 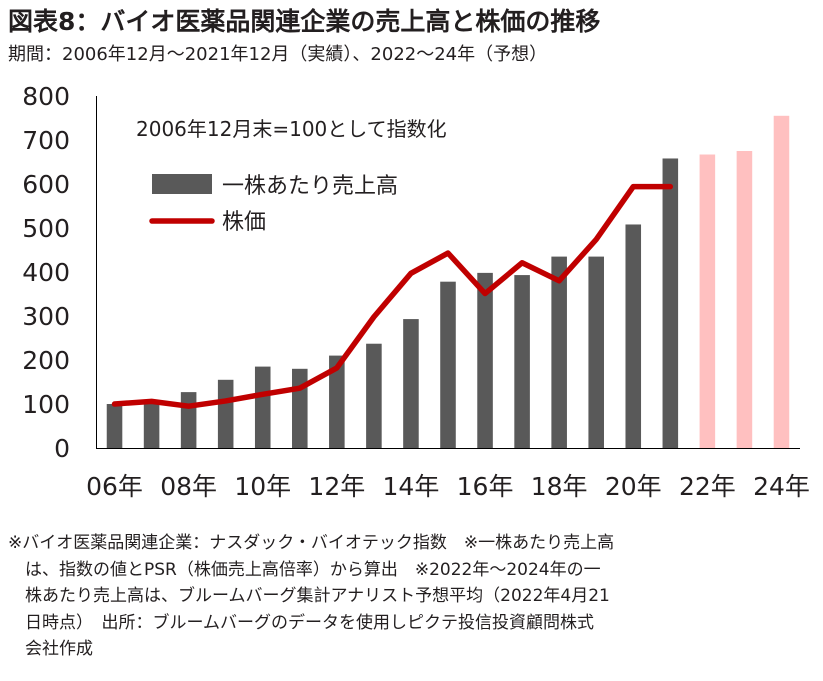 I want to click on bar-16年, so click(x=485, y=360).